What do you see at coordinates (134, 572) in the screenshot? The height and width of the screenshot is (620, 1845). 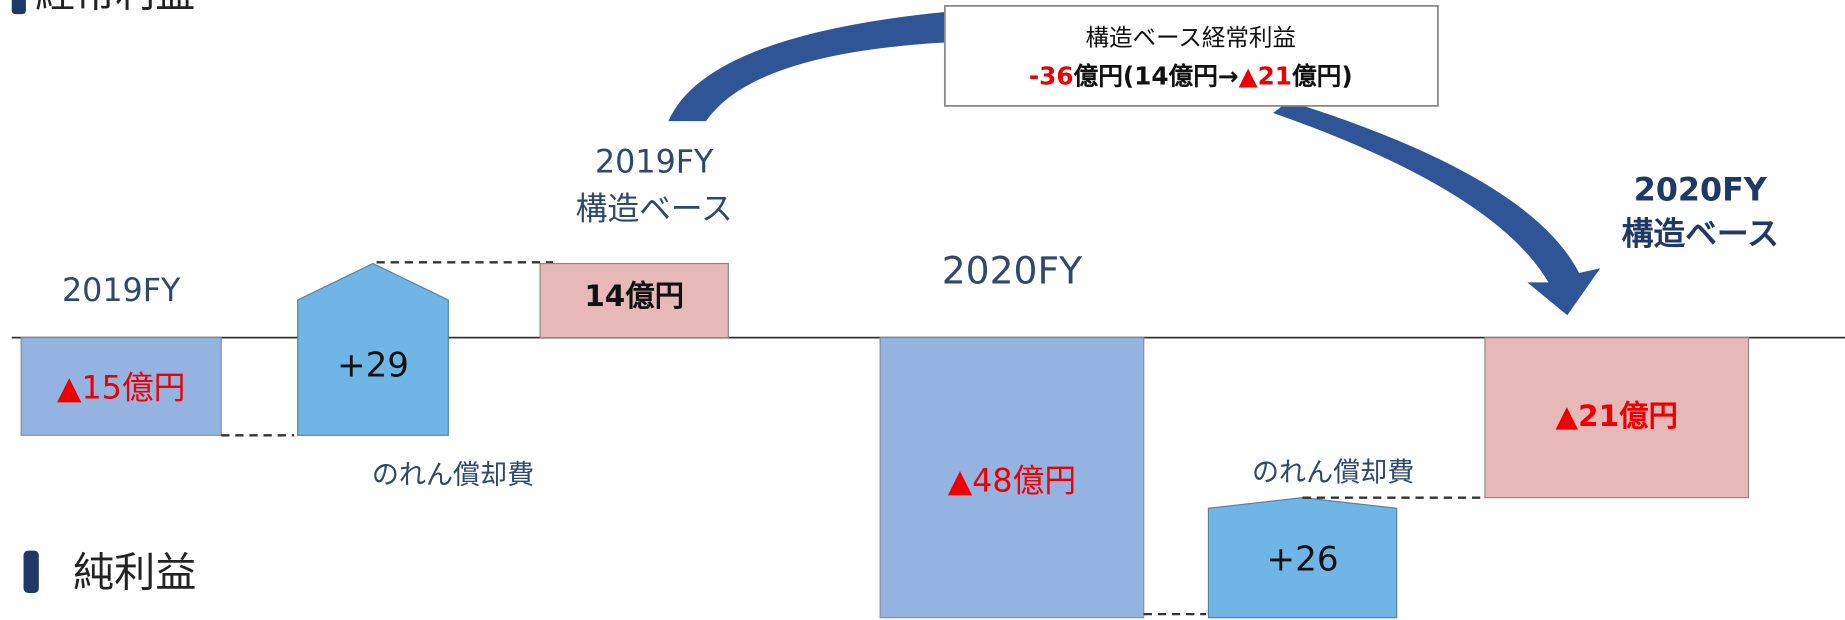 I see `section-title: 純利益` at bounding box center [134, 572].